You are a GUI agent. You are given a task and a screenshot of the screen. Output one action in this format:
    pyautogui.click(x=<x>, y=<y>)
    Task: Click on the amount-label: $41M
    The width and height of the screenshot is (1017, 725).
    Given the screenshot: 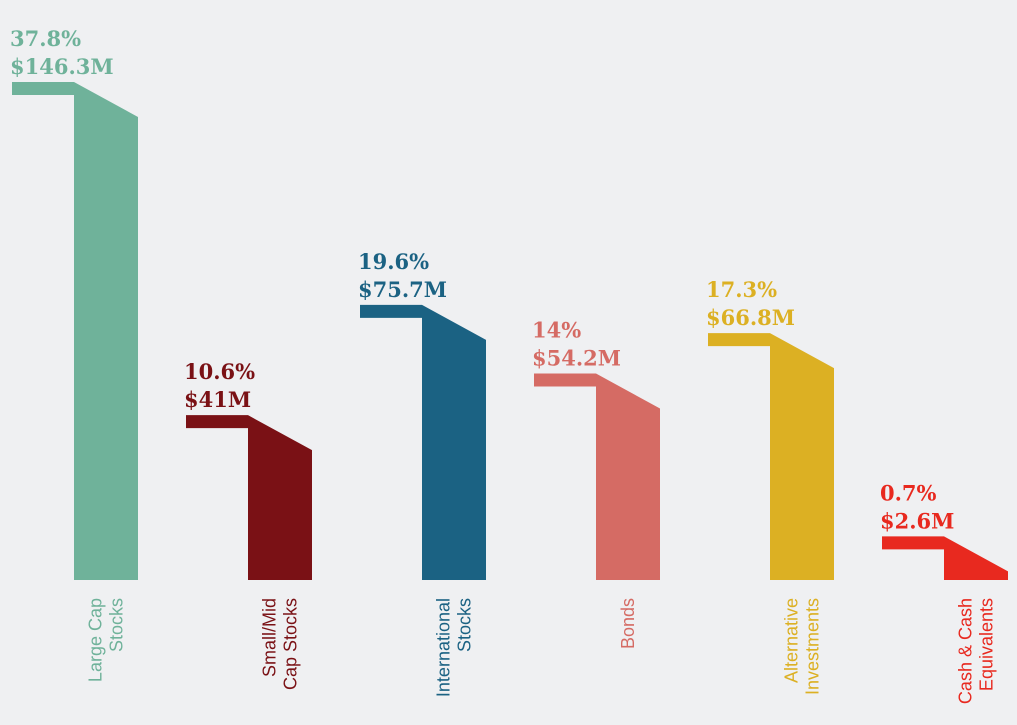 What is the action you would take?
    pyautogui.click(x=217, y=399)
    